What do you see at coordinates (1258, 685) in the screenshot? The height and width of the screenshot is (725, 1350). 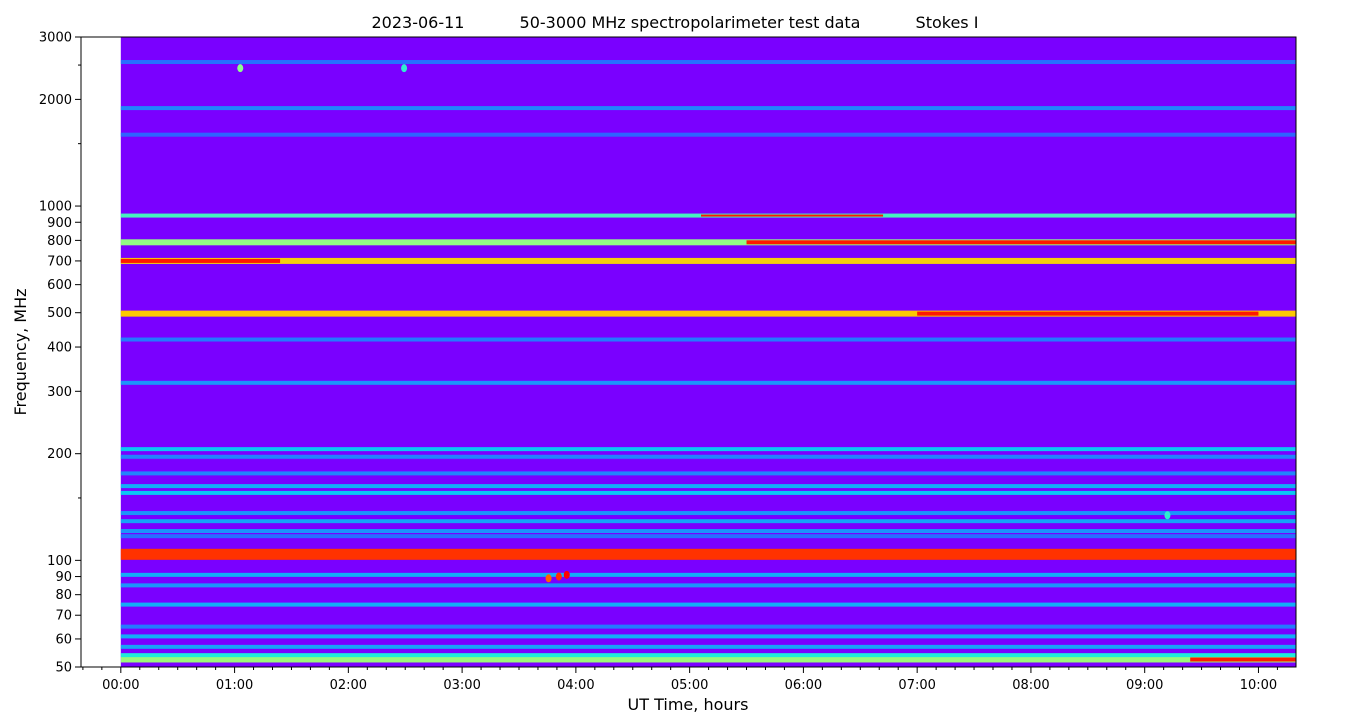 I see `x-tick-label: 10:00` at bounding box center [1258, 685].